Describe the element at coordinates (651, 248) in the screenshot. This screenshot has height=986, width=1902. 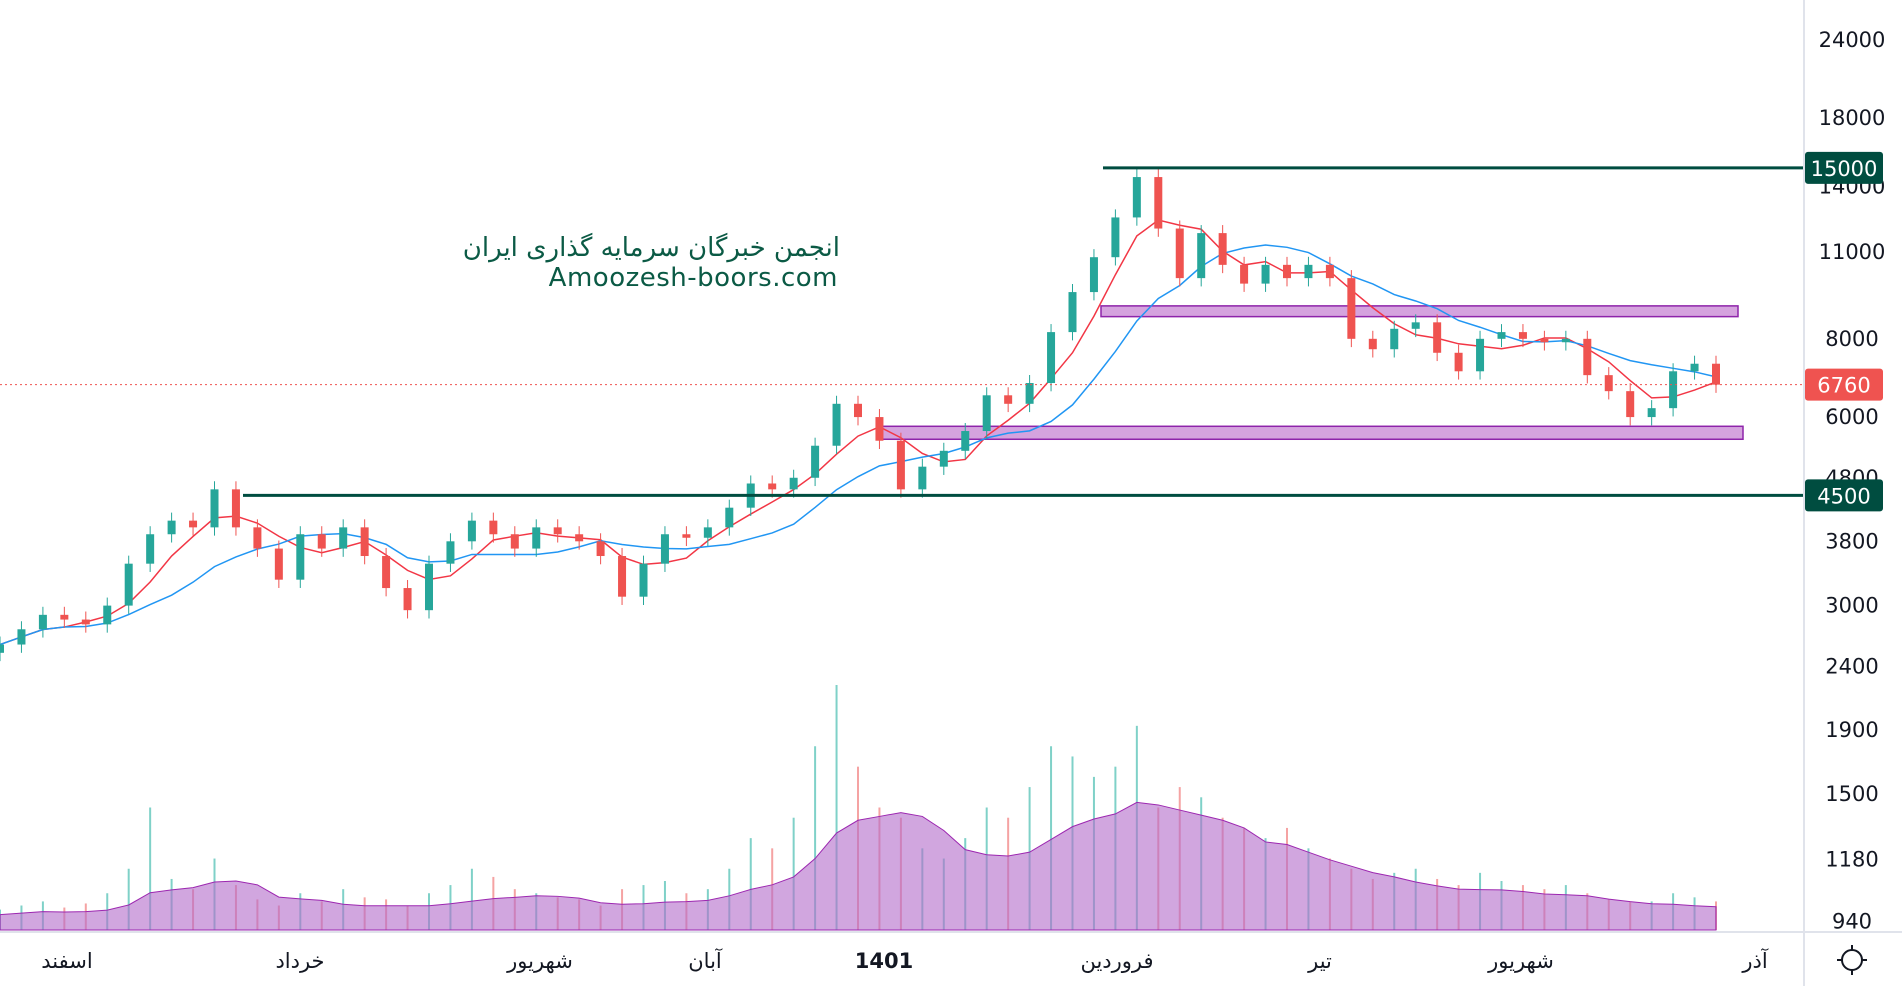
I see `watermark-persian: انجمن خبرگان سرمایه گذاری ایران` at that location.